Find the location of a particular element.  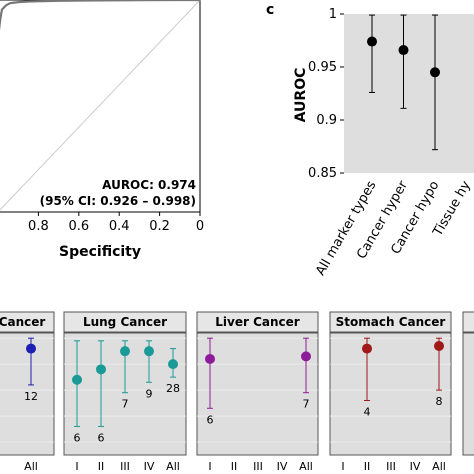

panel-c-y-tick-label: 0.85 is located at coordinates (322, 173).